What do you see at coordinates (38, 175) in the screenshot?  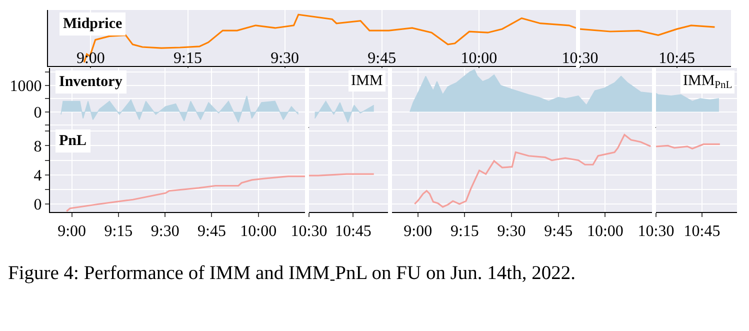 I see `y-tick-label: 4` at bounding box center [38, 175].